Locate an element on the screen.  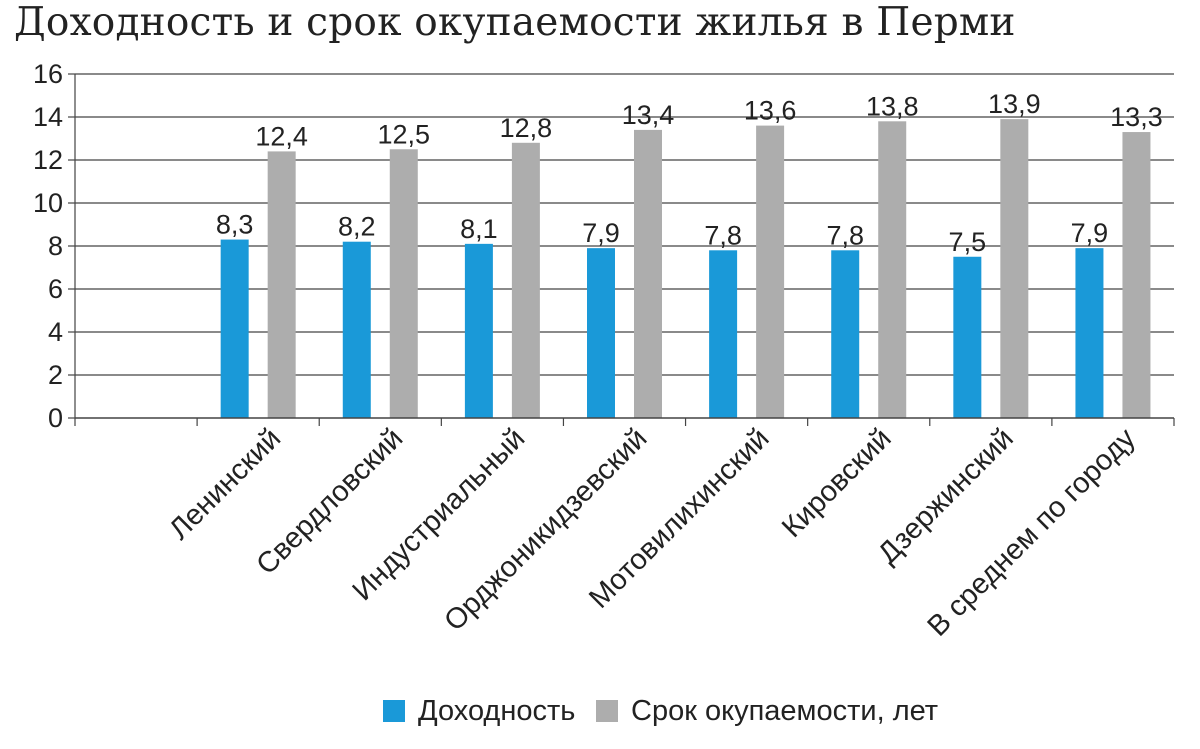
legend-label: Срок окупаемости, лет is located at coordinates (784, 711).